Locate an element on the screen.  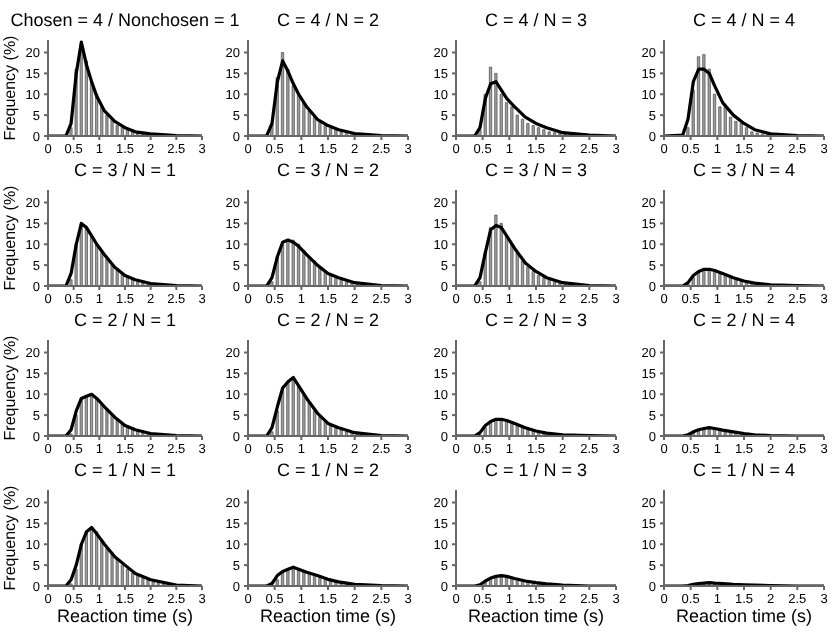
chart-title: C = 3 / N = 1 is located at coordinates (125, 170).